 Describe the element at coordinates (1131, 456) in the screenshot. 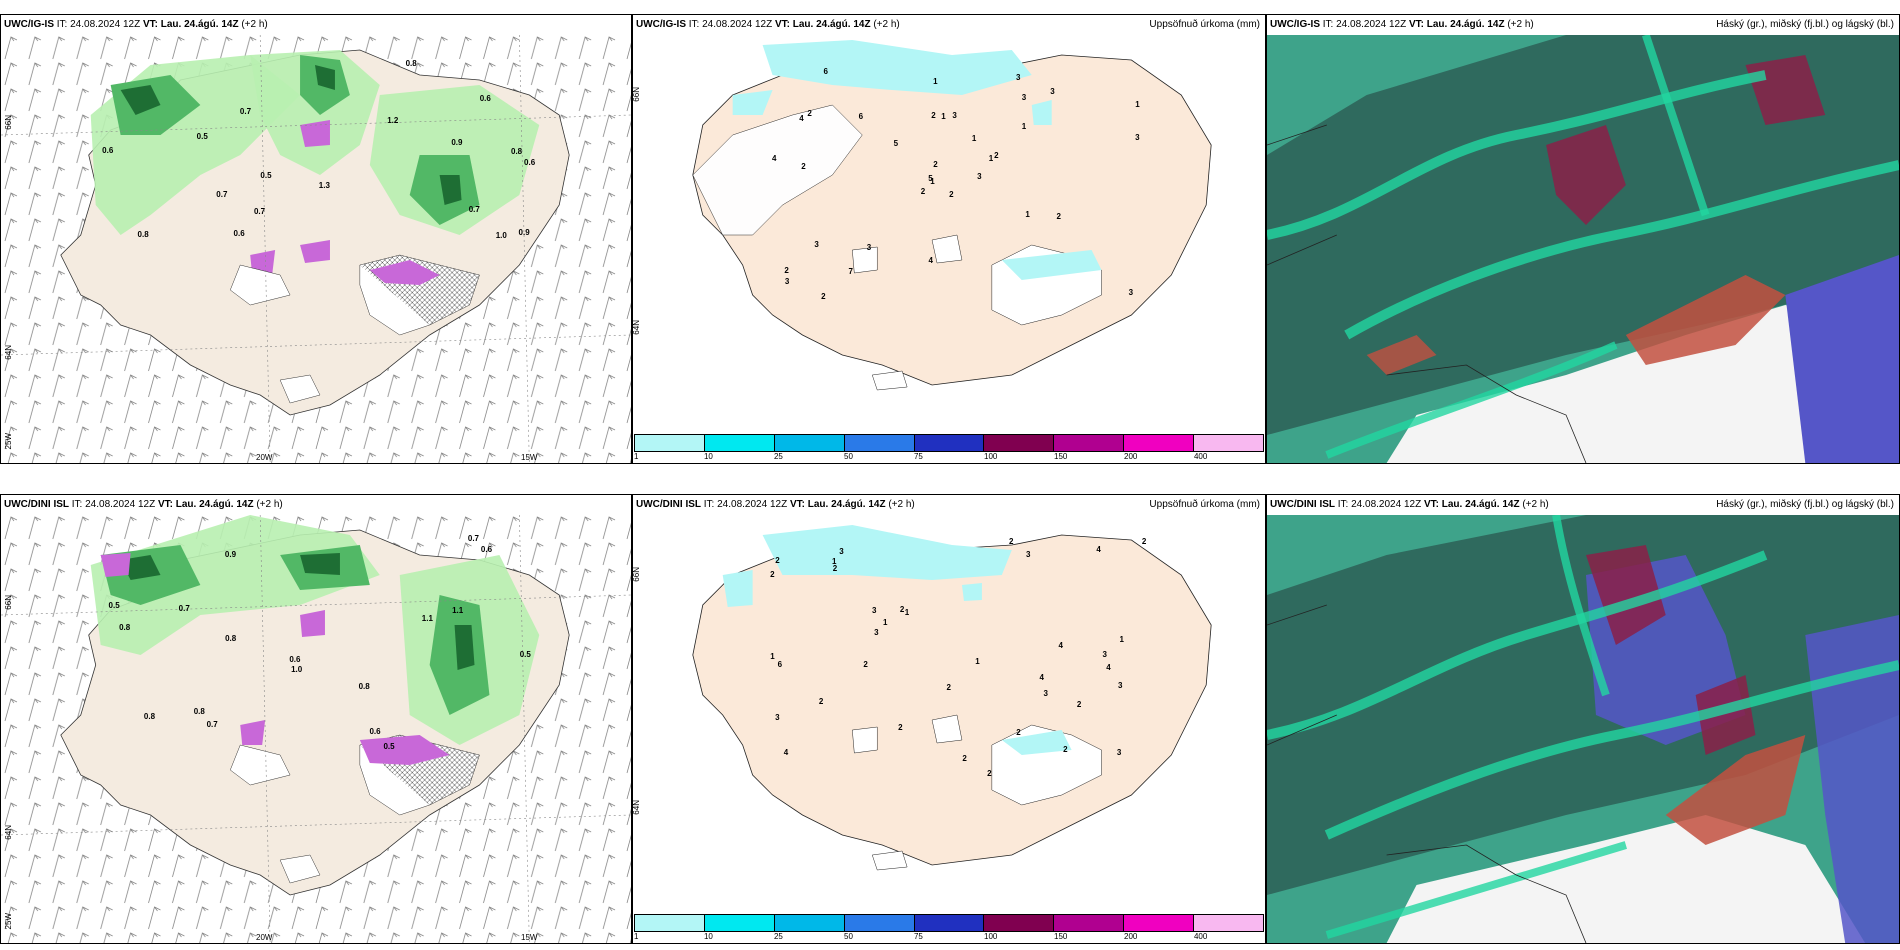

I see `colorbar-tick-label: 200` at that location.